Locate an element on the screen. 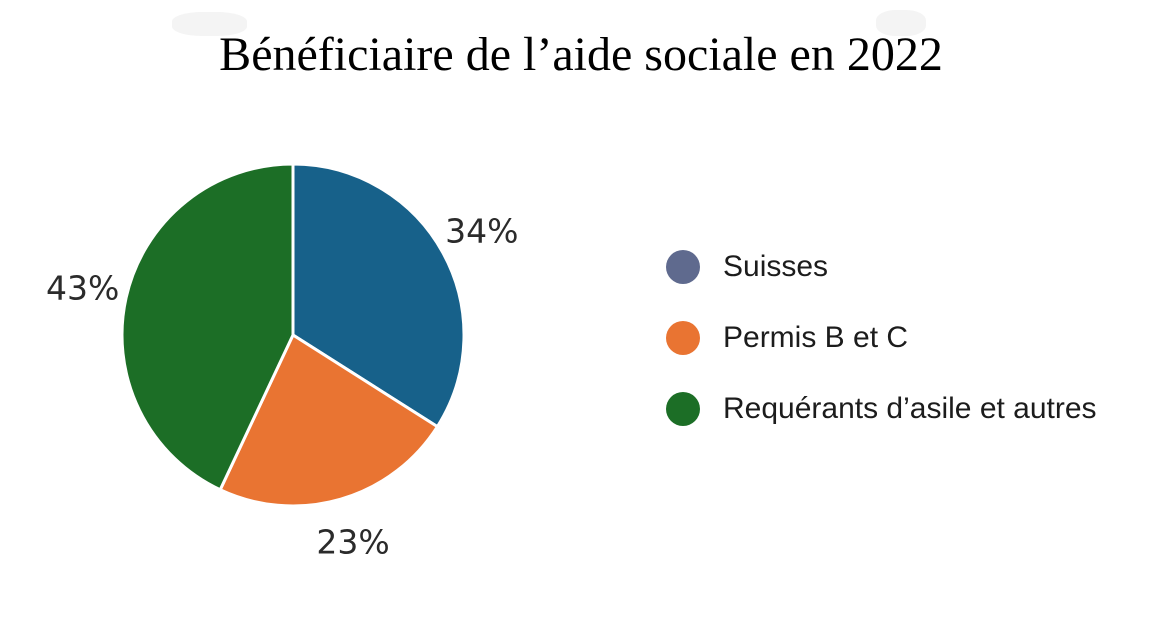 This screenshot has height=640, width=1162. wedge-label-1: 23% is located at coordinates (353, 542).